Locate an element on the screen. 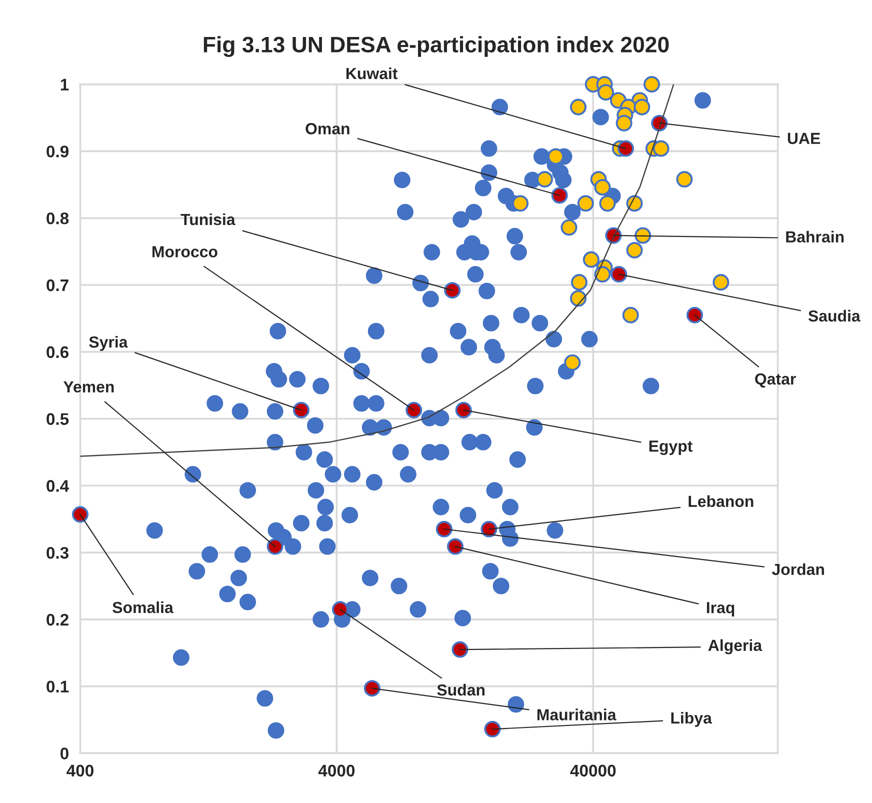 This screenshot has width=872, height=803. annotation: UAE is located at coordinates (804, 138).